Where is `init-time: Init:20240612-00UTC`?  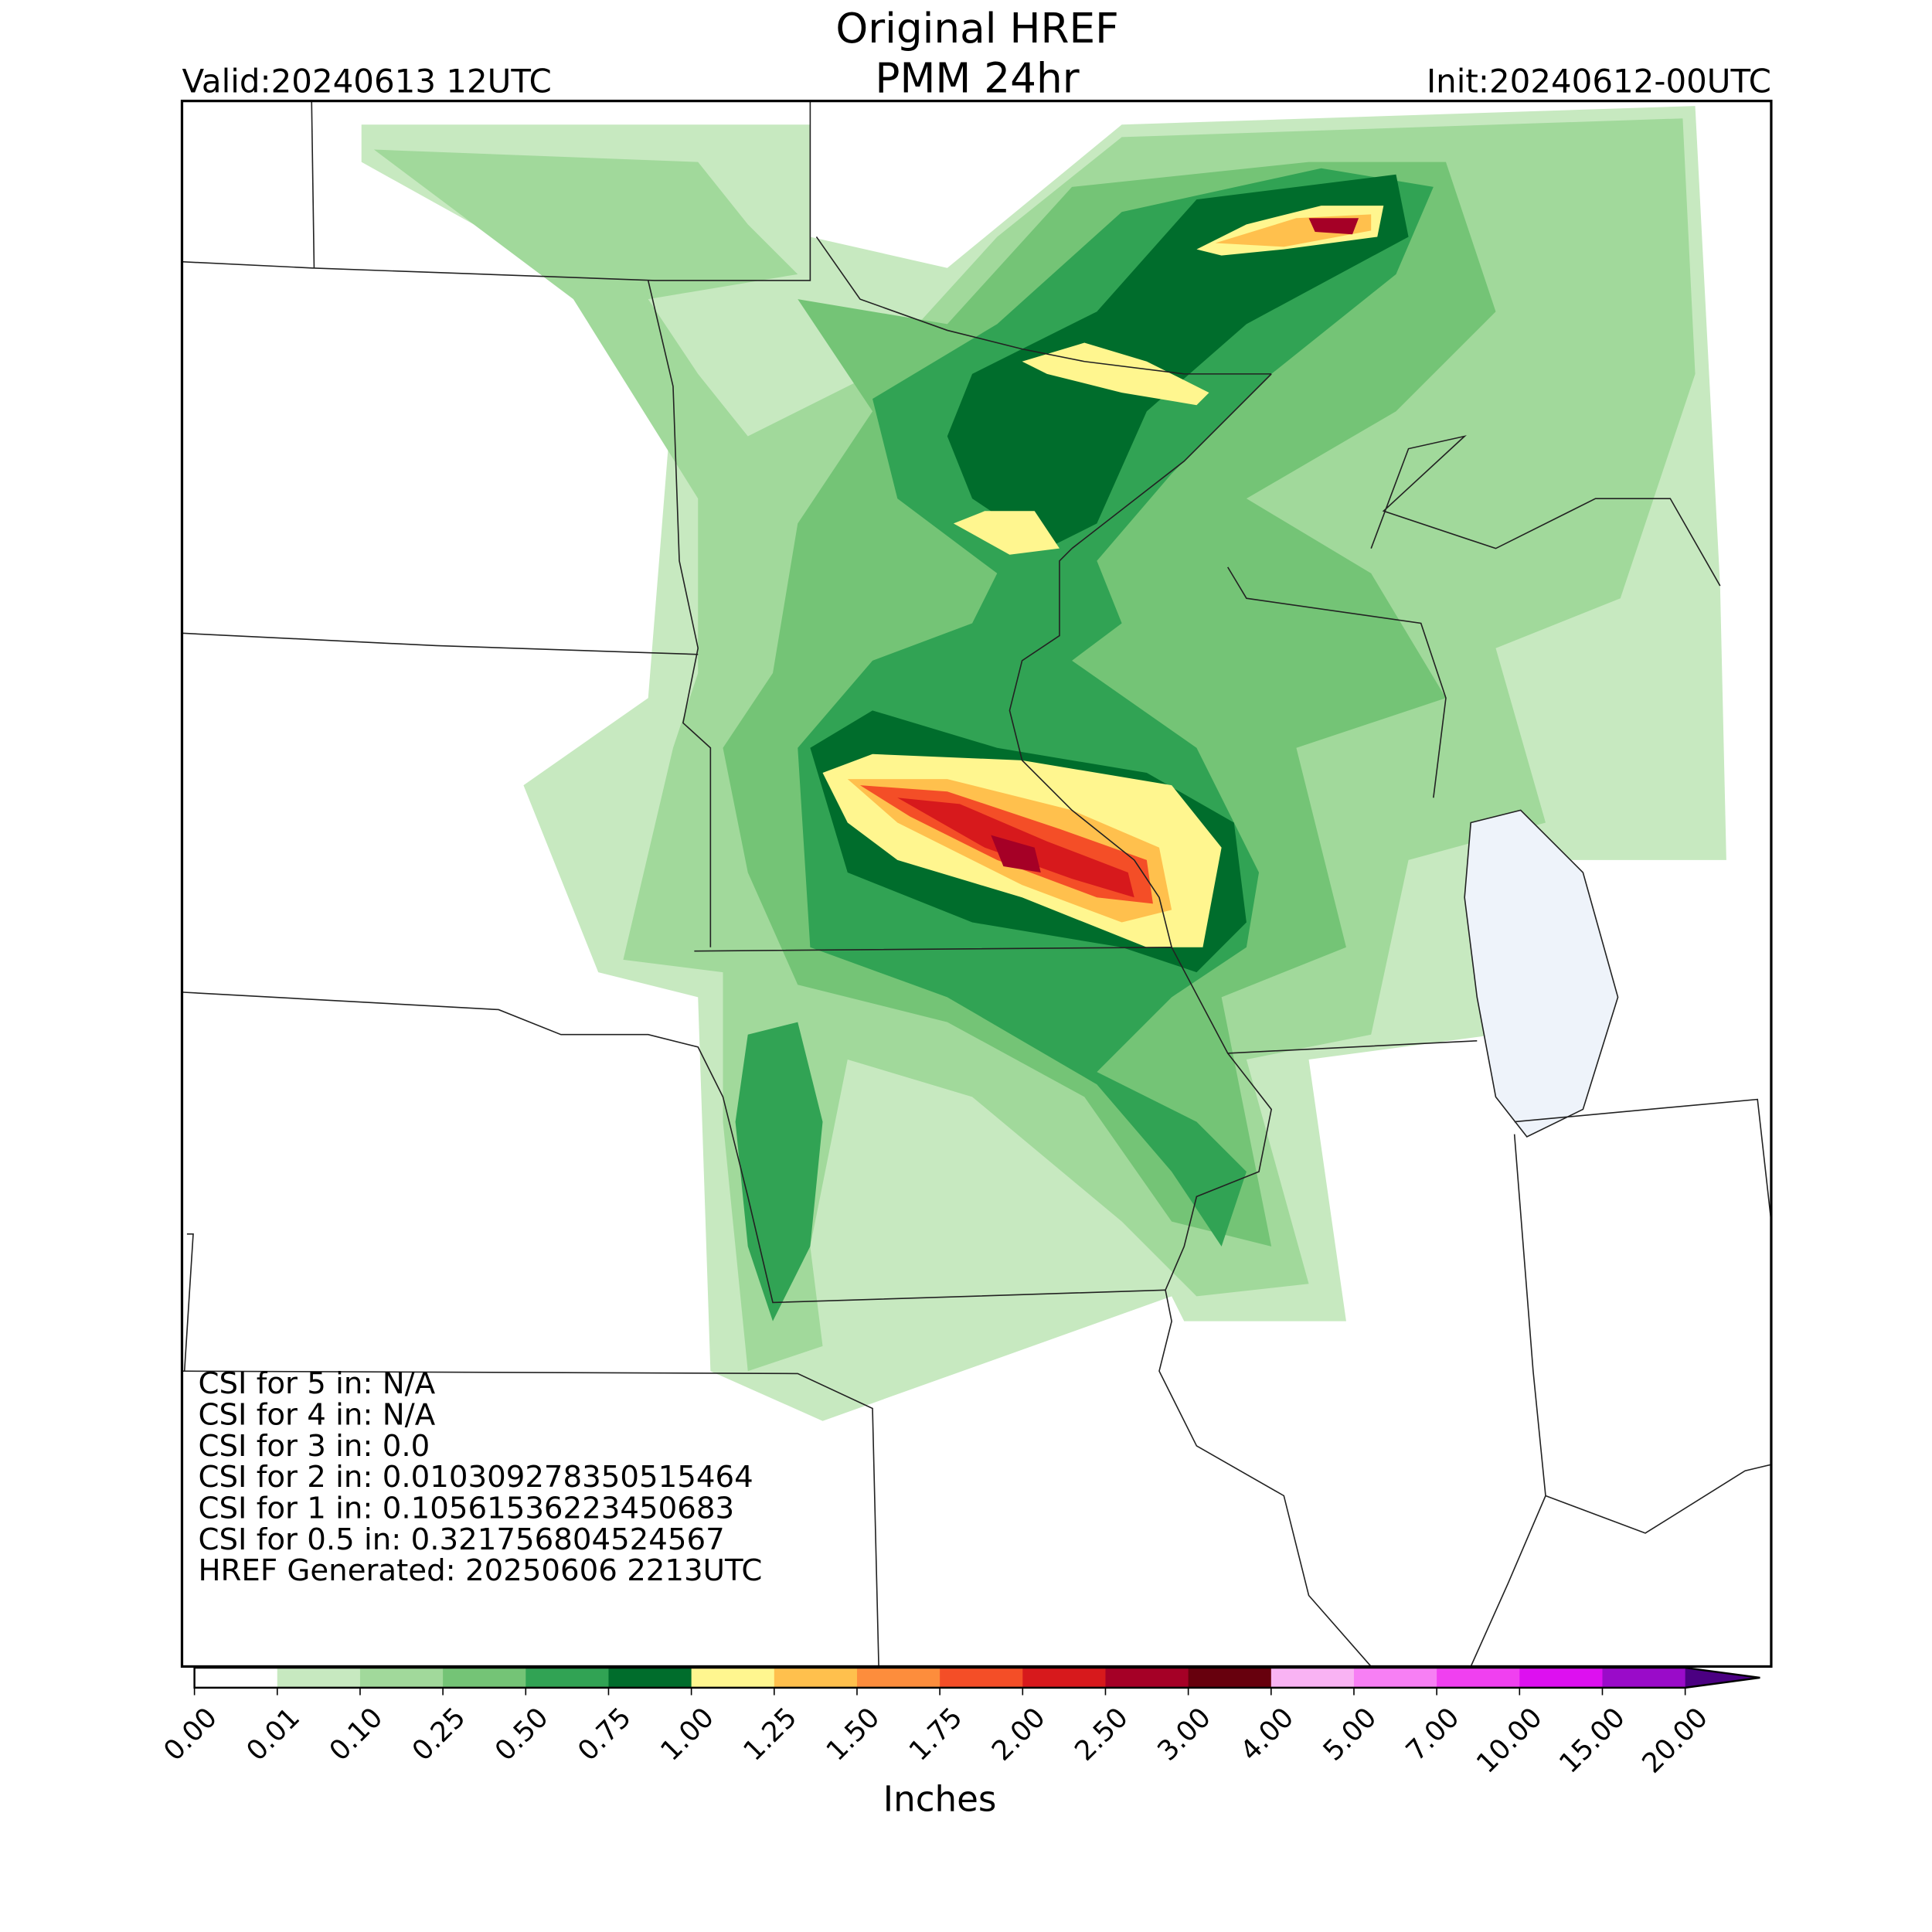
init-time: Init:20240612-00UTC is located at coordinates (1599, 81).